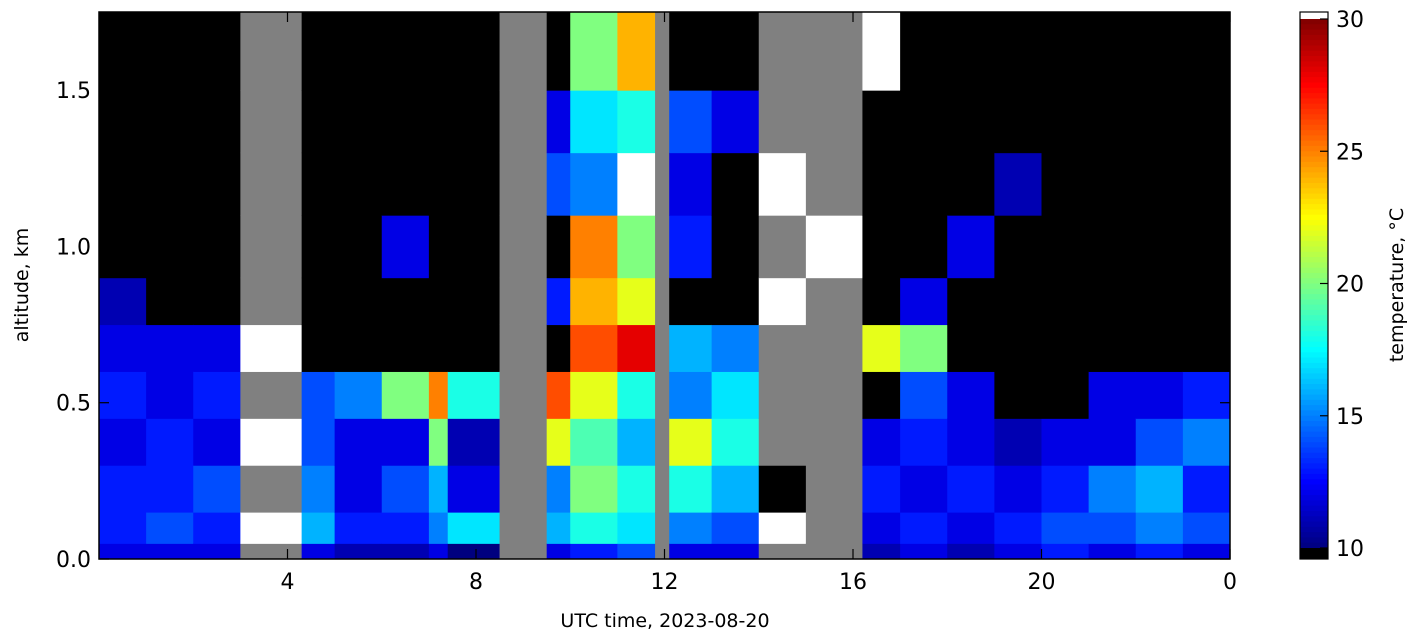  What do you see at coordinates (288, 582) in the screenshot?
I see `x-tick-label: 4` at bounding box center [288, 582].